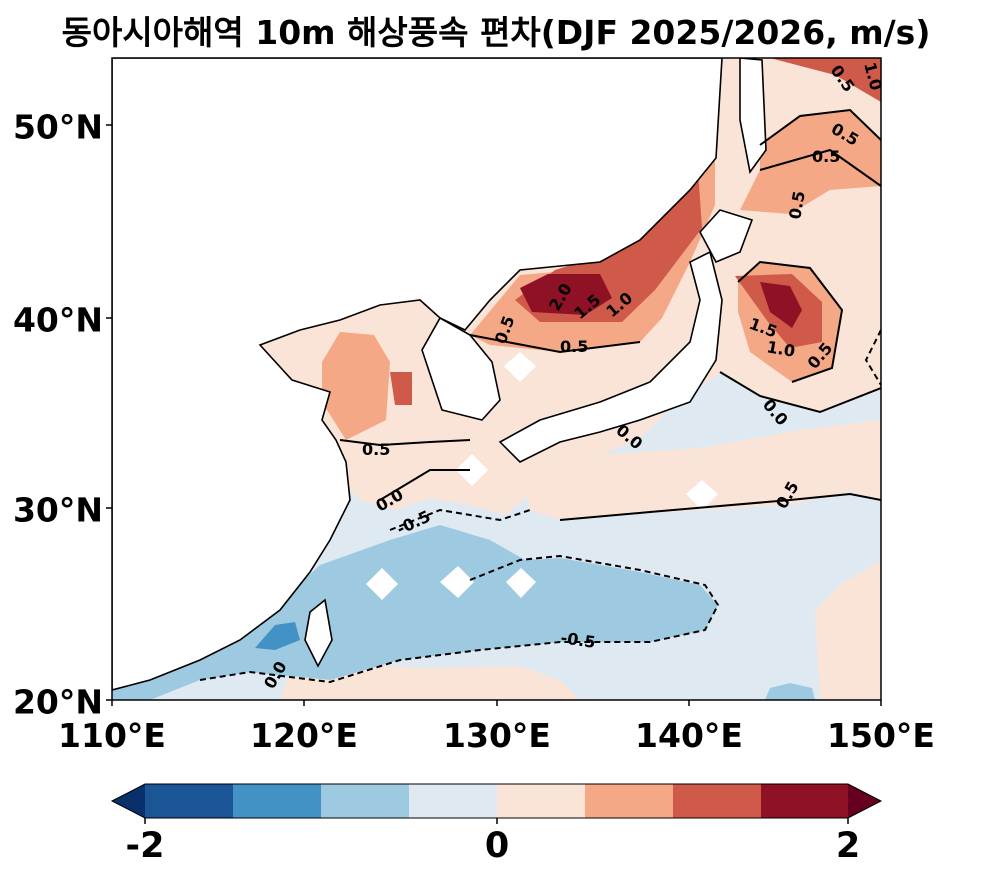 Image resolution: width=992 pixels, height=879 pixels. Describe the element at coordinates (881, 735) in the screenshot. I see `x-tick-label: 150°E` at that location.